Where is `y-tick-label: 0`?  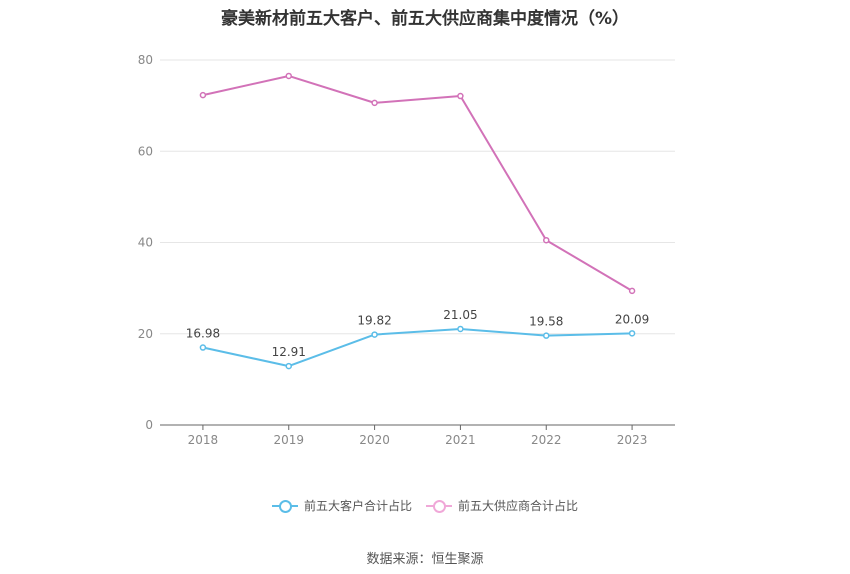 y-tick-label: 0 is located at coordinates (149, 425).